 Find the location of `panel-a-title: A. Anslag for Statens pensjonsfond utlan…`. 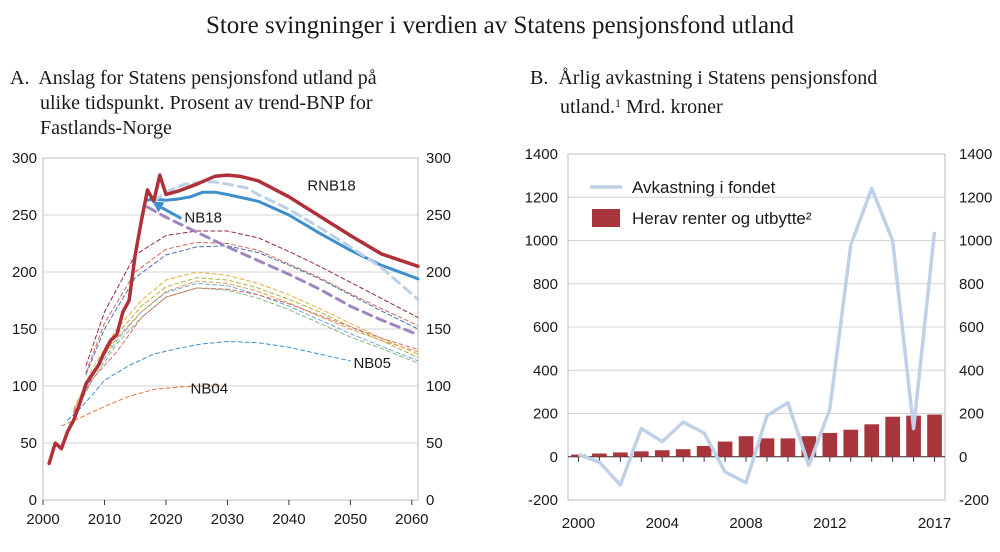

panel-a-title: A. Anslag for Statens pensjonsfond utlan… is located at coordinates (230, 103).